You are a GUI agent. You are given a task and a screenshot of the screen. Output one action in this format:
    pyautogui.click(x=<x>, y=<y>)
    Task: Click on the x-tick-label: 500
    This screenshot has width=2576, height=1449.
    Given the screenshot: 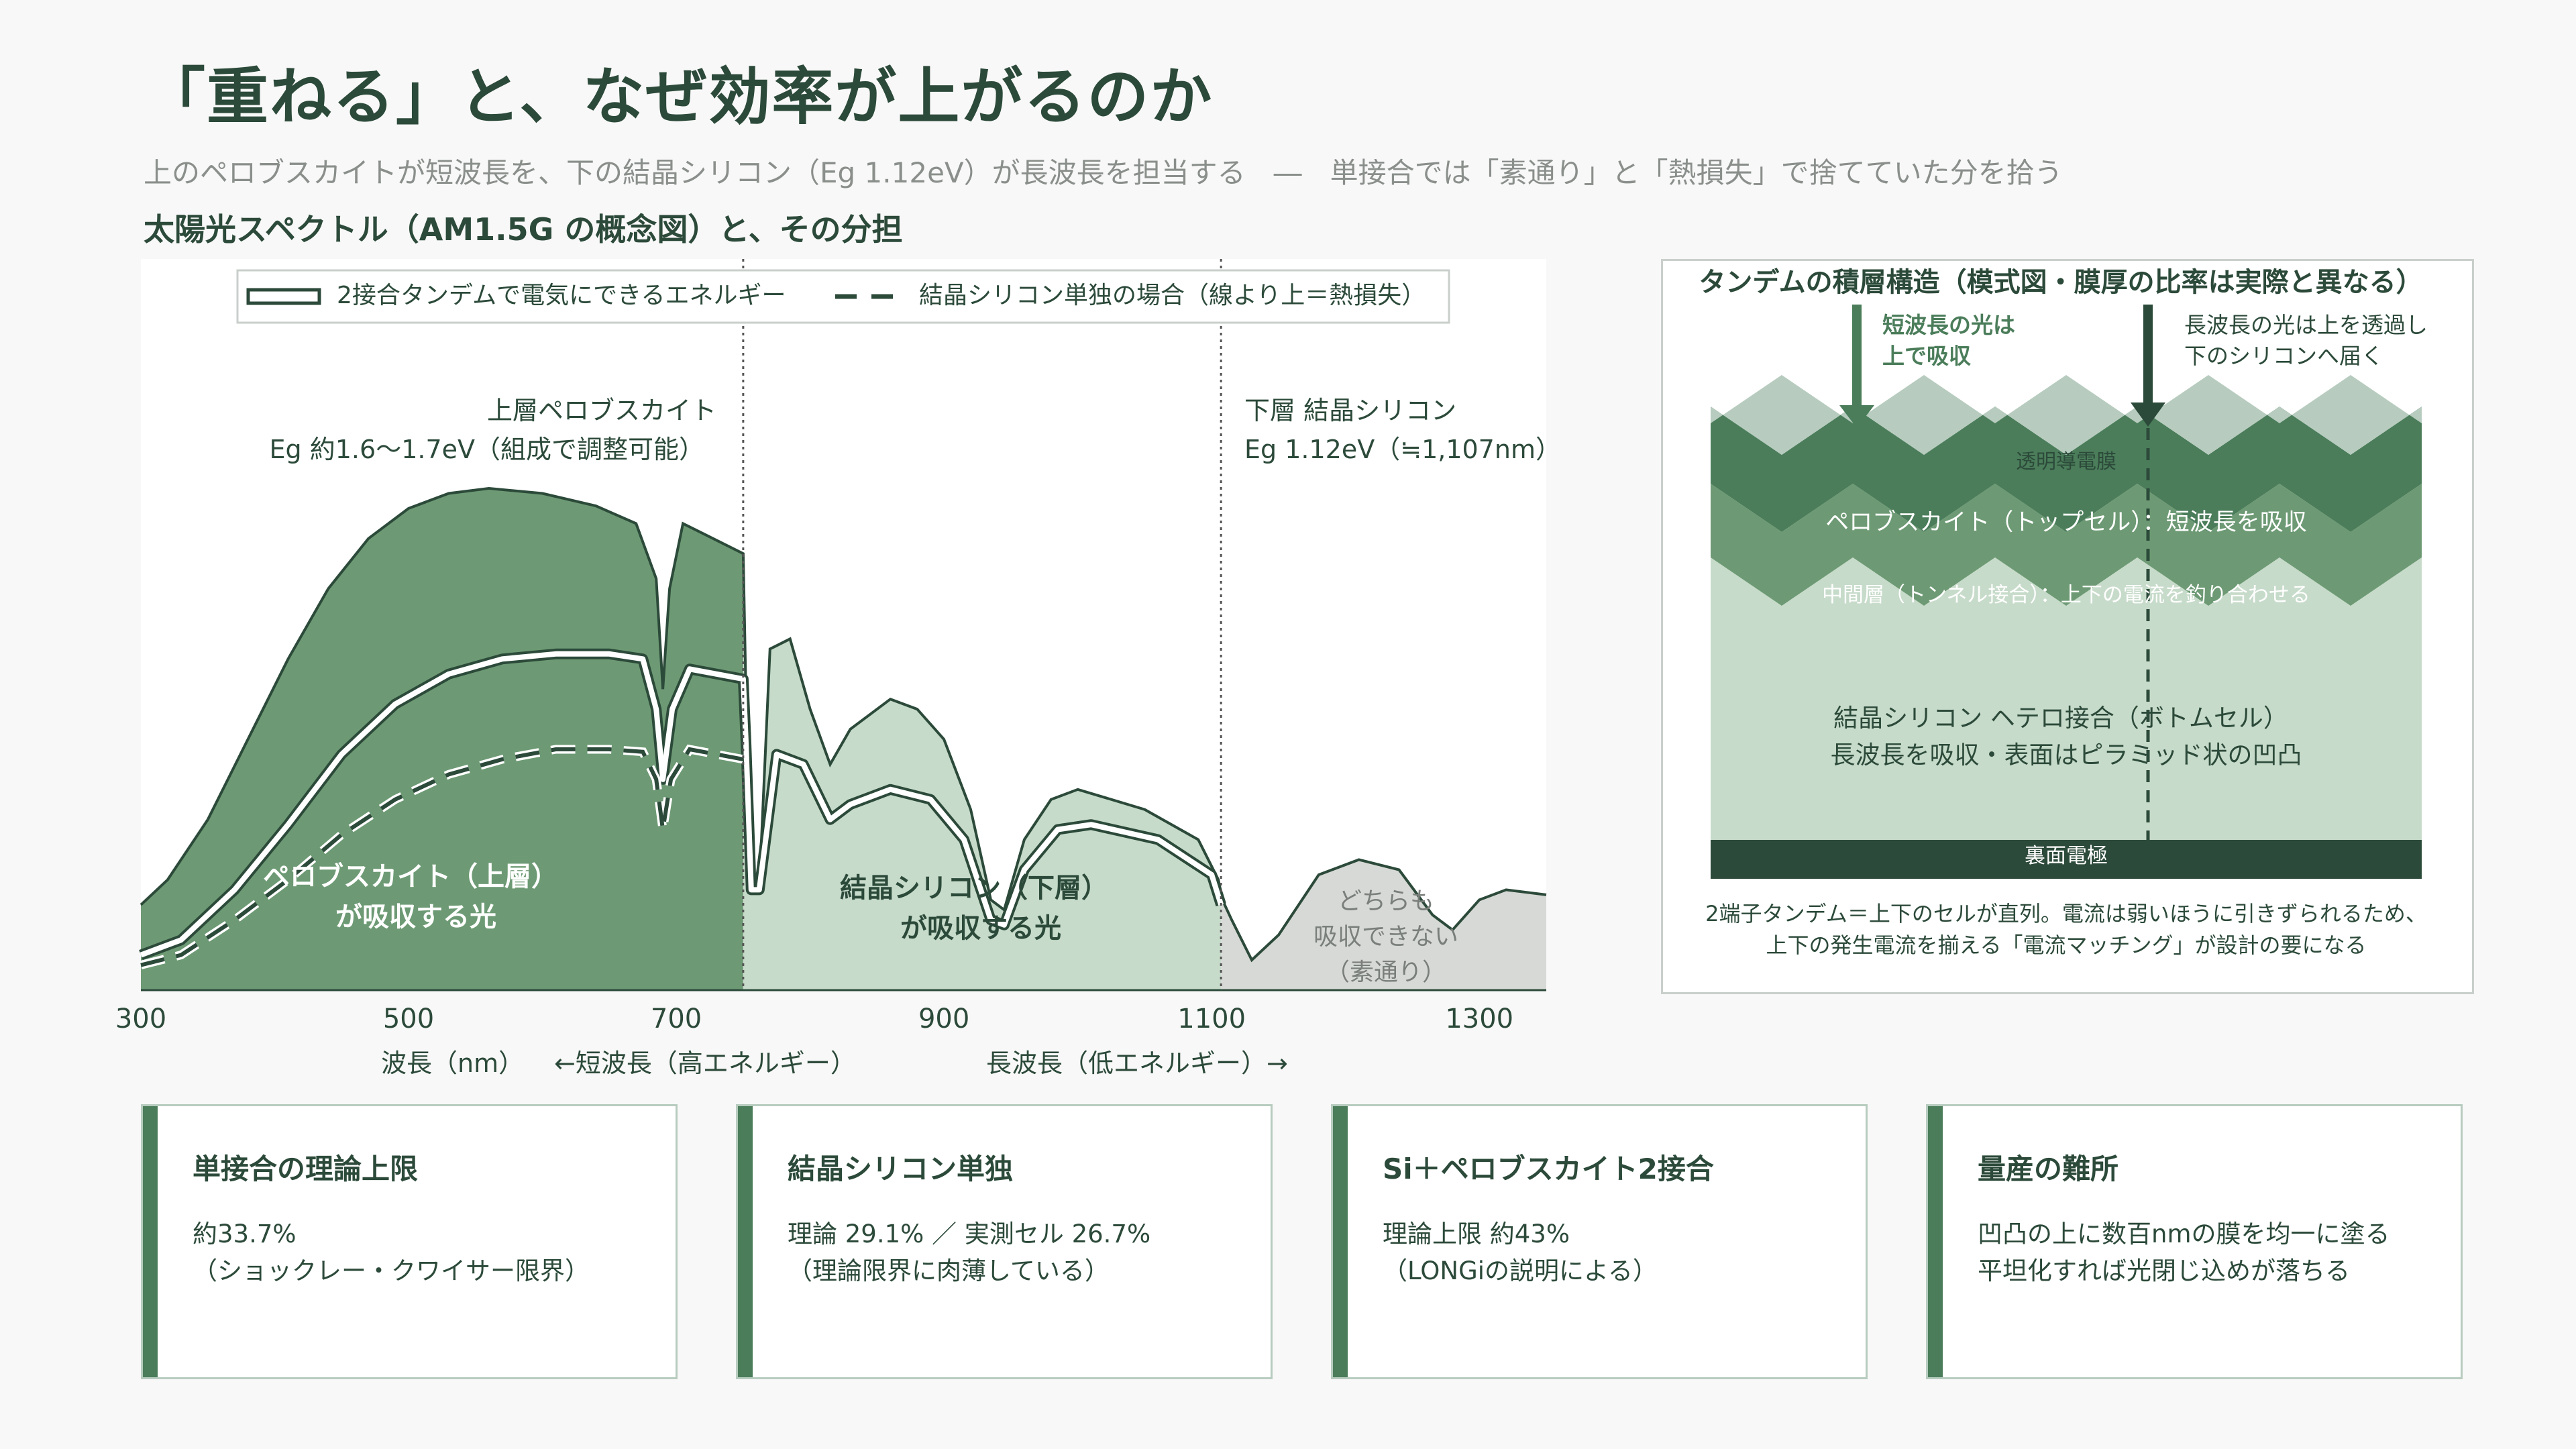 What is the action you would take?
    pyautogui.click(x=408, y=1019)
    